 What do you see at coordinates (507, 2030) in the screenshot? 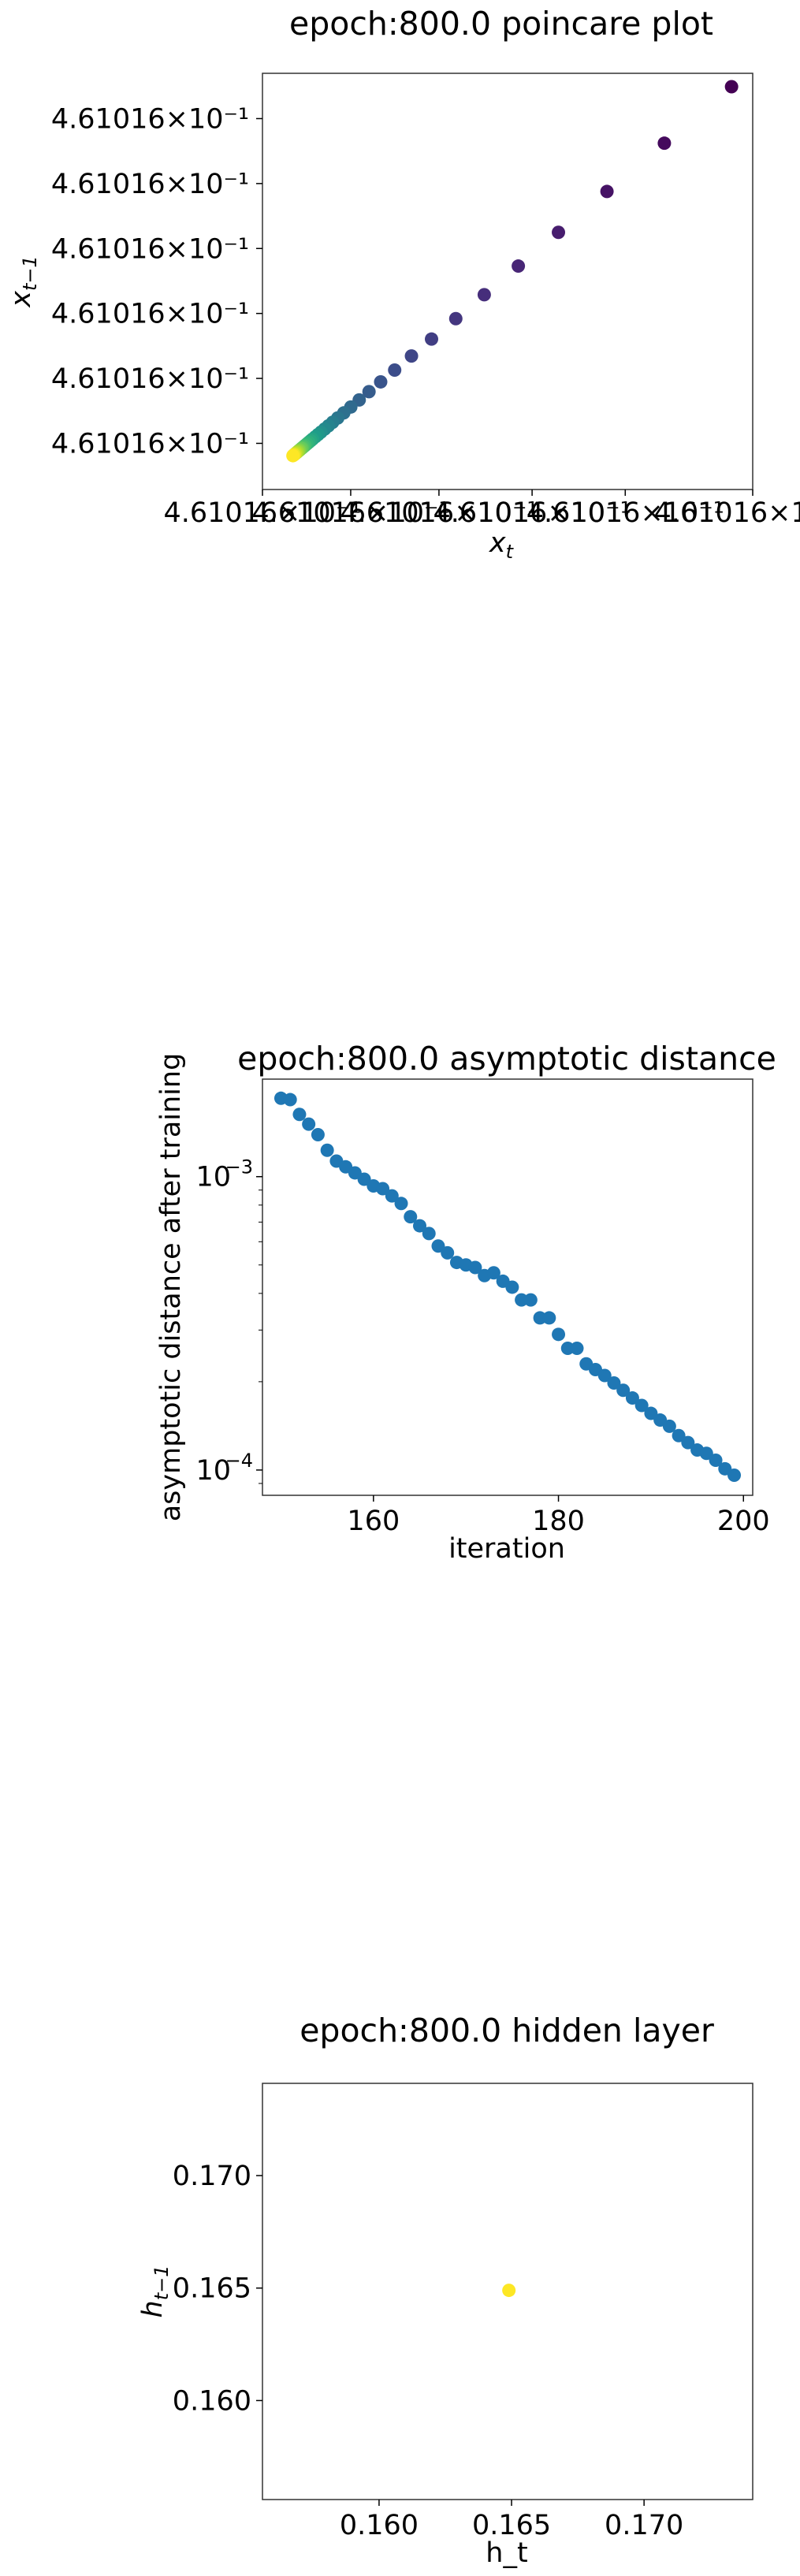
I see `hidden-title: epoch:800.0 hidden layer` at bounding box center [507, 2030].